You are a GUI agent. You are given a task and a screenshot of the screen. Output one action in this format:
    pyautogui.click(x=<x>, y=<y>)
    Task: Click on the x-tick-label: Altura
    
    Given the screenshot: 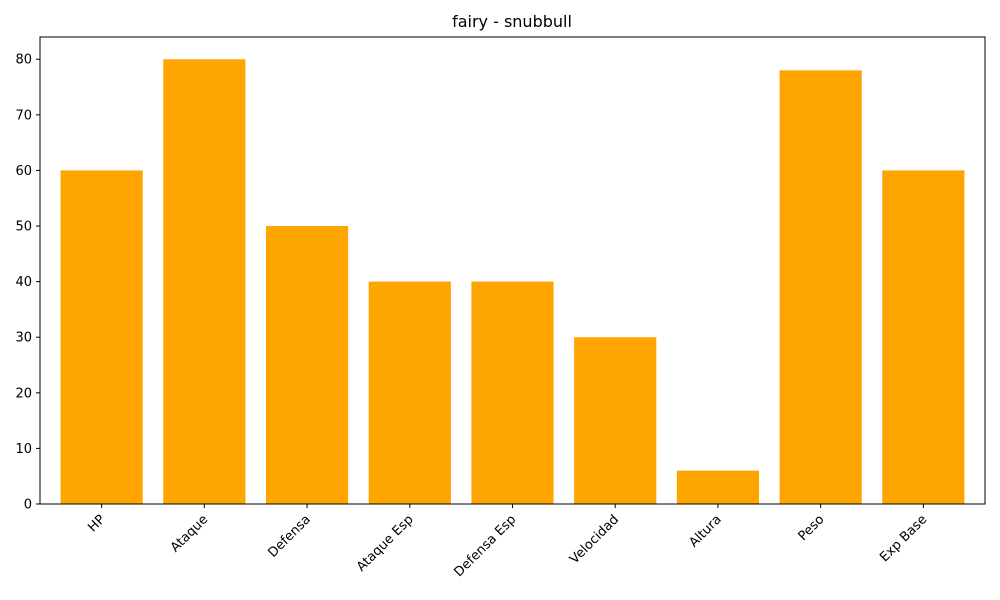 What is the action you would take?
    pyautogui.click(x=705, y=531)
    